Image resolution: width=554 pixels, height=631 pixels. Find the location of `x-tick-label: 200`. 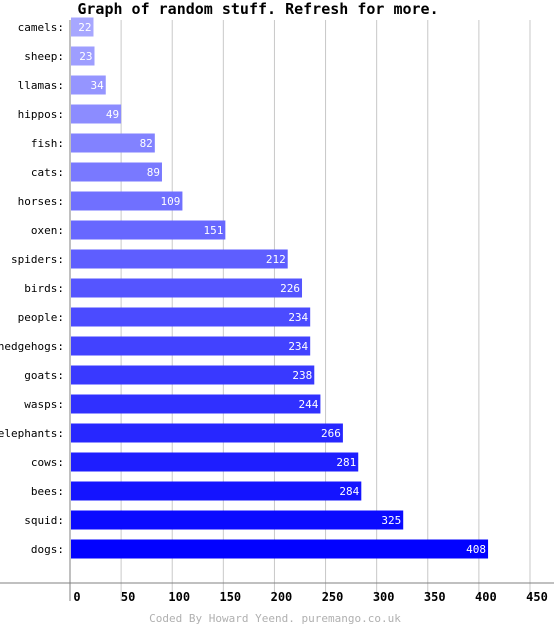

x-tick-label: 200 is located at coordinates (282, 597).